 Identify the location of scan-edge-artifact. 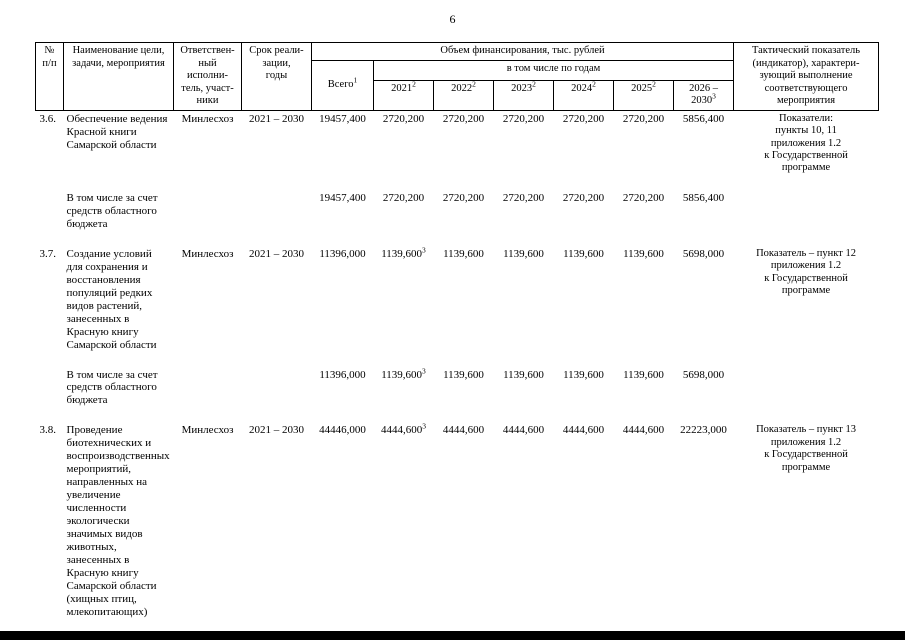
(452, 635).